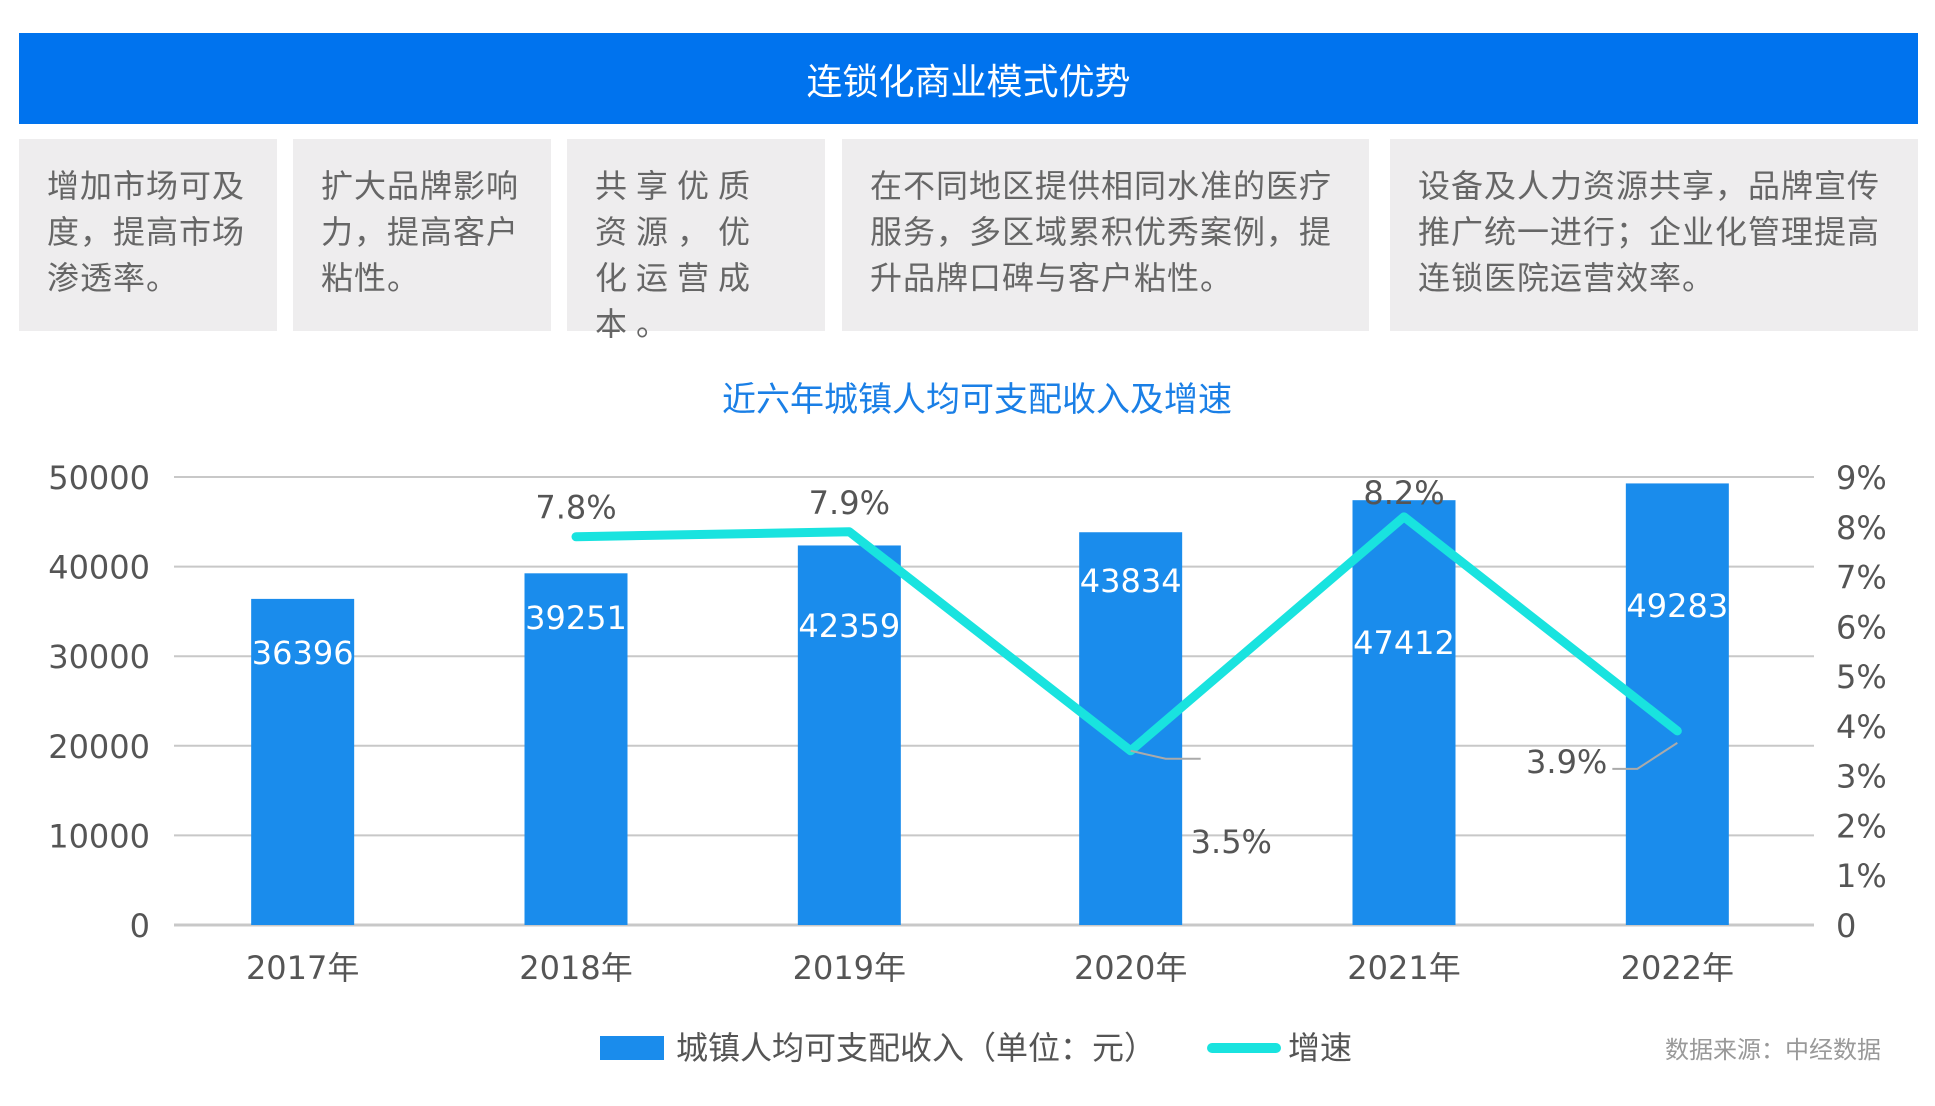 This screenshot has height=1106, width=1935. Describe the element at coordinates (696, 241) in the screenshot. I see `advantage-card: 共享优质资源，优化运营成本。` at that location.